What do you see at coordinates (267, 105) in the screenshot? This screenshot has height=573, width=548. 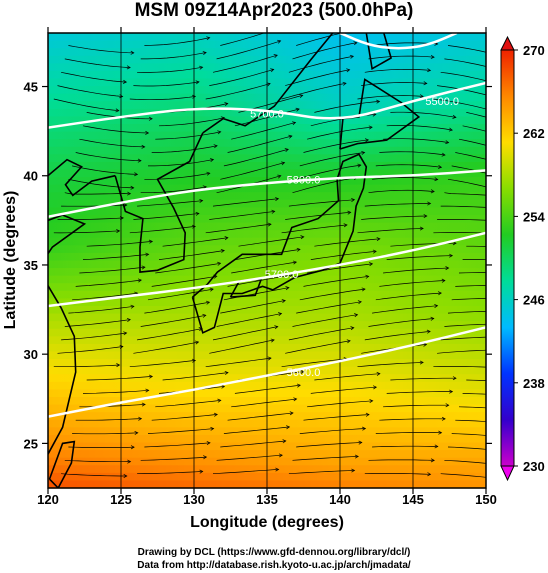 I see `height-contour` at bounding box center [267, 105].